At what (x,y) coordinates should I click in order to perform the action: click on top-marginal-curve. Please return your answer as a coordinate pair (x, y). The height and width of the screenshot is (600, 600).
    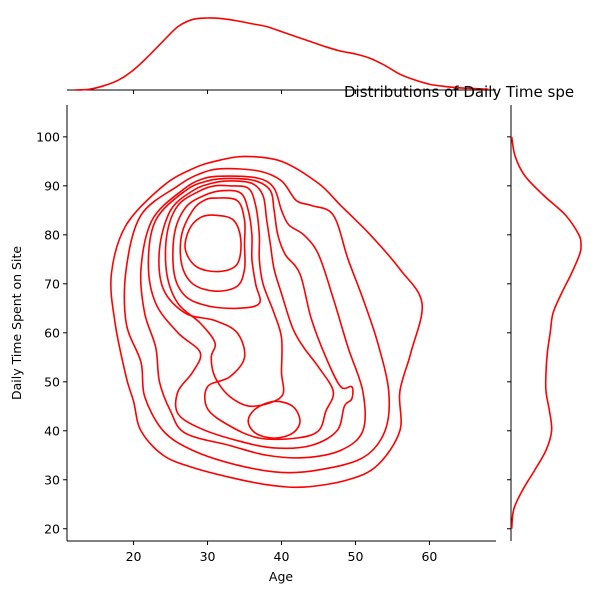
    Looking at the image, I should click on (281, 54).